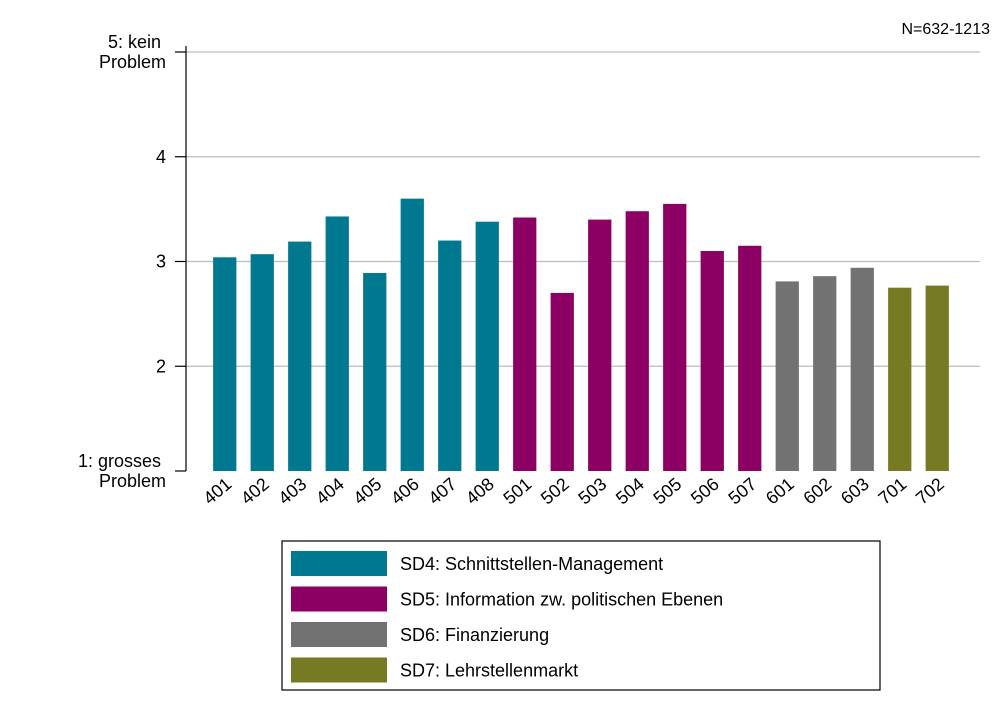 Image resolution: width=997 pixels, height=713 pixels. What do you see at coordinates (592, 491) in the screenshot?
I see `x-tick-label: 503` at bounding box center [592, 491].